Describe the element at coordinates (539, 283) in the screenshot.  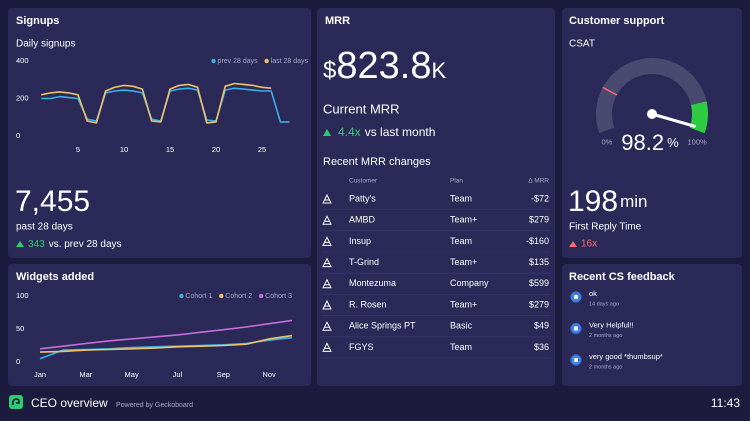
I see `mrr-delta: $599` at that location.